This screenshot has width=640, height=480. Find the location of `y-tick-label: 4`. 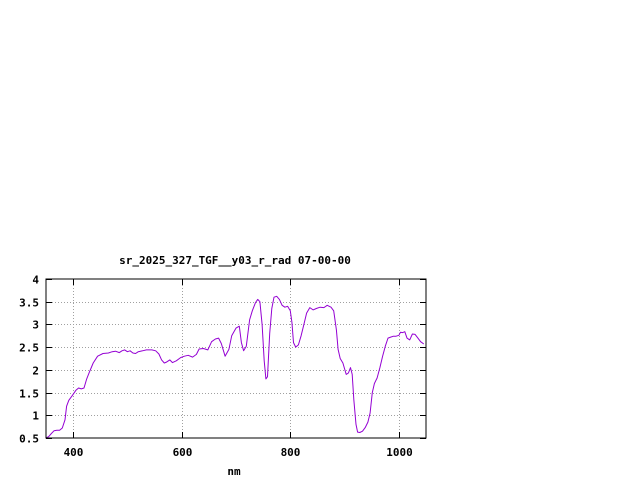

y-tick-label: 4 is located at coordinates (35, 280).